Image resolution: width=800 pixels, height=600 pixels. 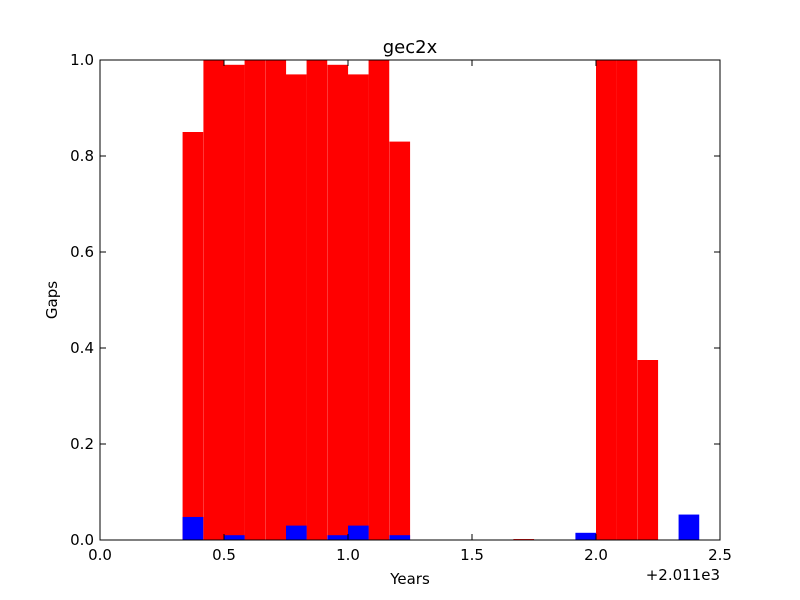 I want to click on x-axis-label: Years, so click(x=409, y=579).